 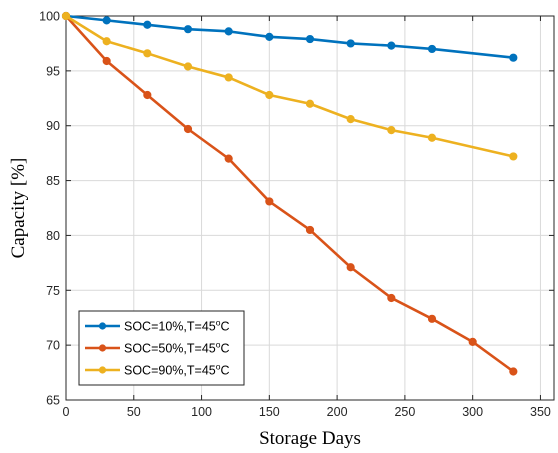 I want to click on x-axis-label: Storage Days, so click(x=310, y=438).